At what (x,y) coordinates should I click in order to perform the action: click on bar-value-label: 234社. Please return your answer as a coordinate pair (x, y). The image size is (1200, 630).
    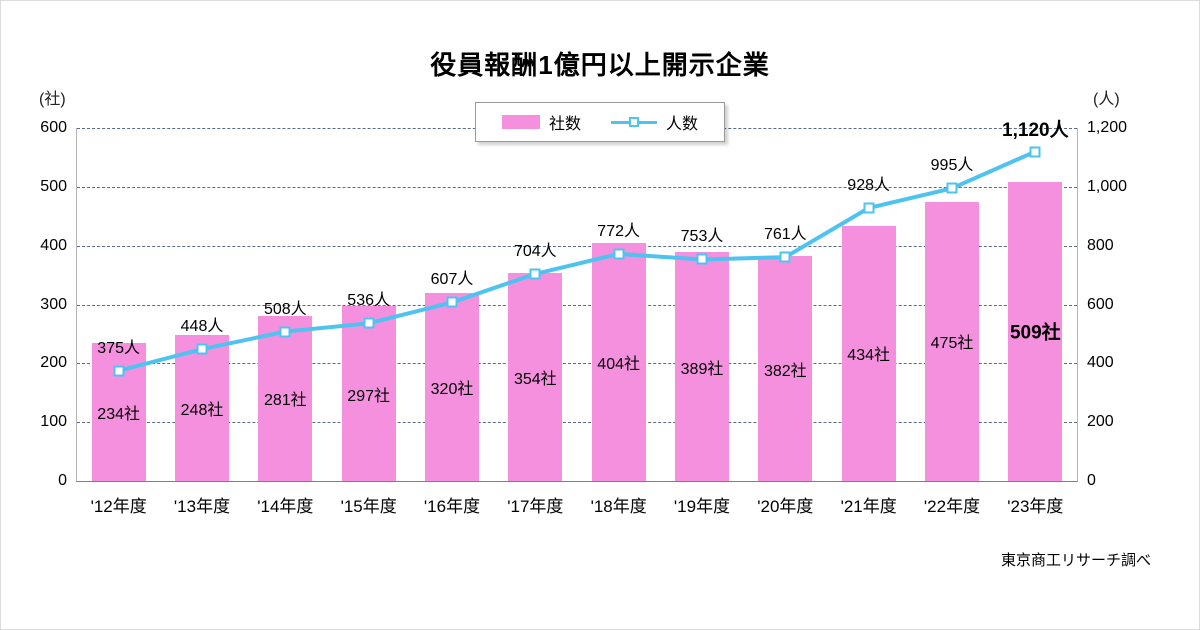
    Looking at the image, I should click on (119, 415).